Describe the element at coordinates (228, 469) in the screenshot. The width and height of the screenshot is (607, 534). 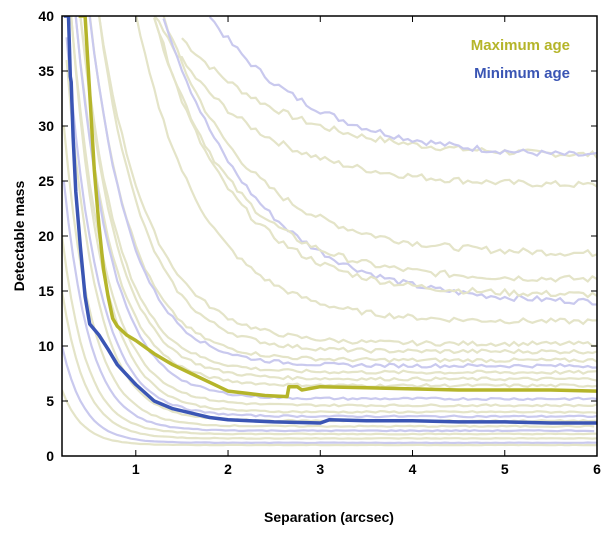
I see `x-tick-label: 2` at that location.